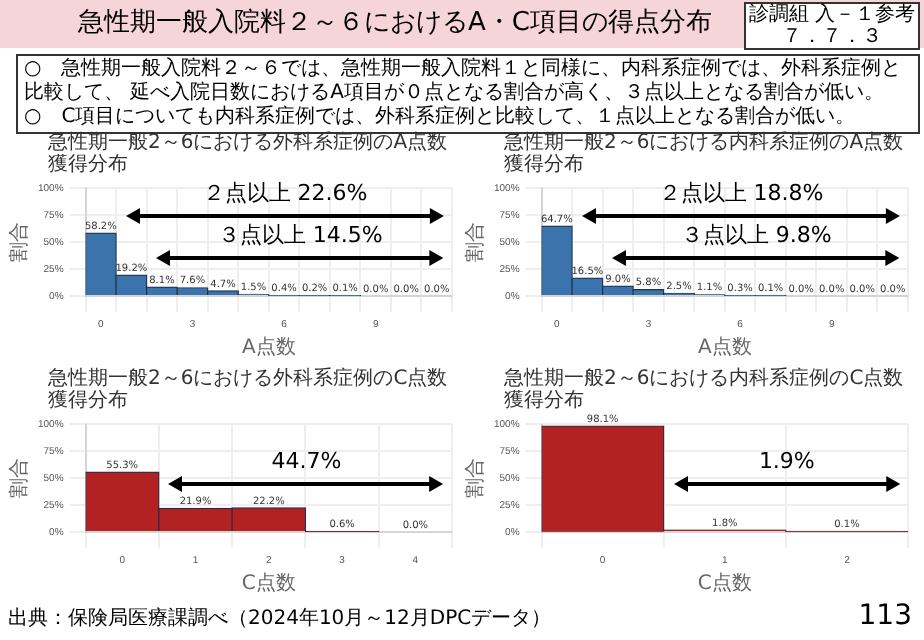  Describe the element at coordinates (884, 616) in the screenshot. I see `text: 113` at that location.